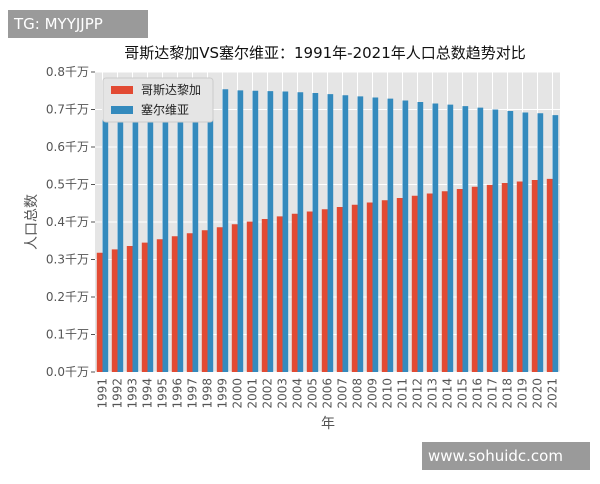 The width and height of the screenshot is (600, 484). I want to click on x-tick-label: 1993, so click(133, 393).